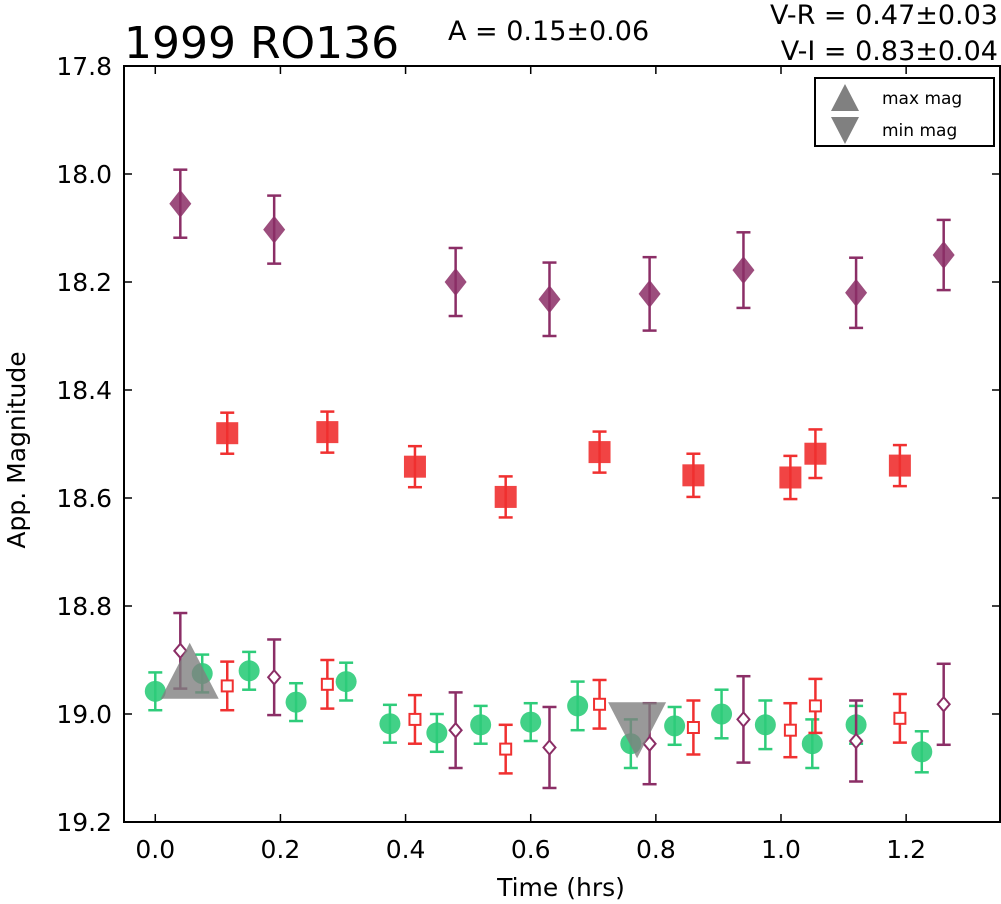  I want to click on y-tick-label: 18.0, so click(84, 174).